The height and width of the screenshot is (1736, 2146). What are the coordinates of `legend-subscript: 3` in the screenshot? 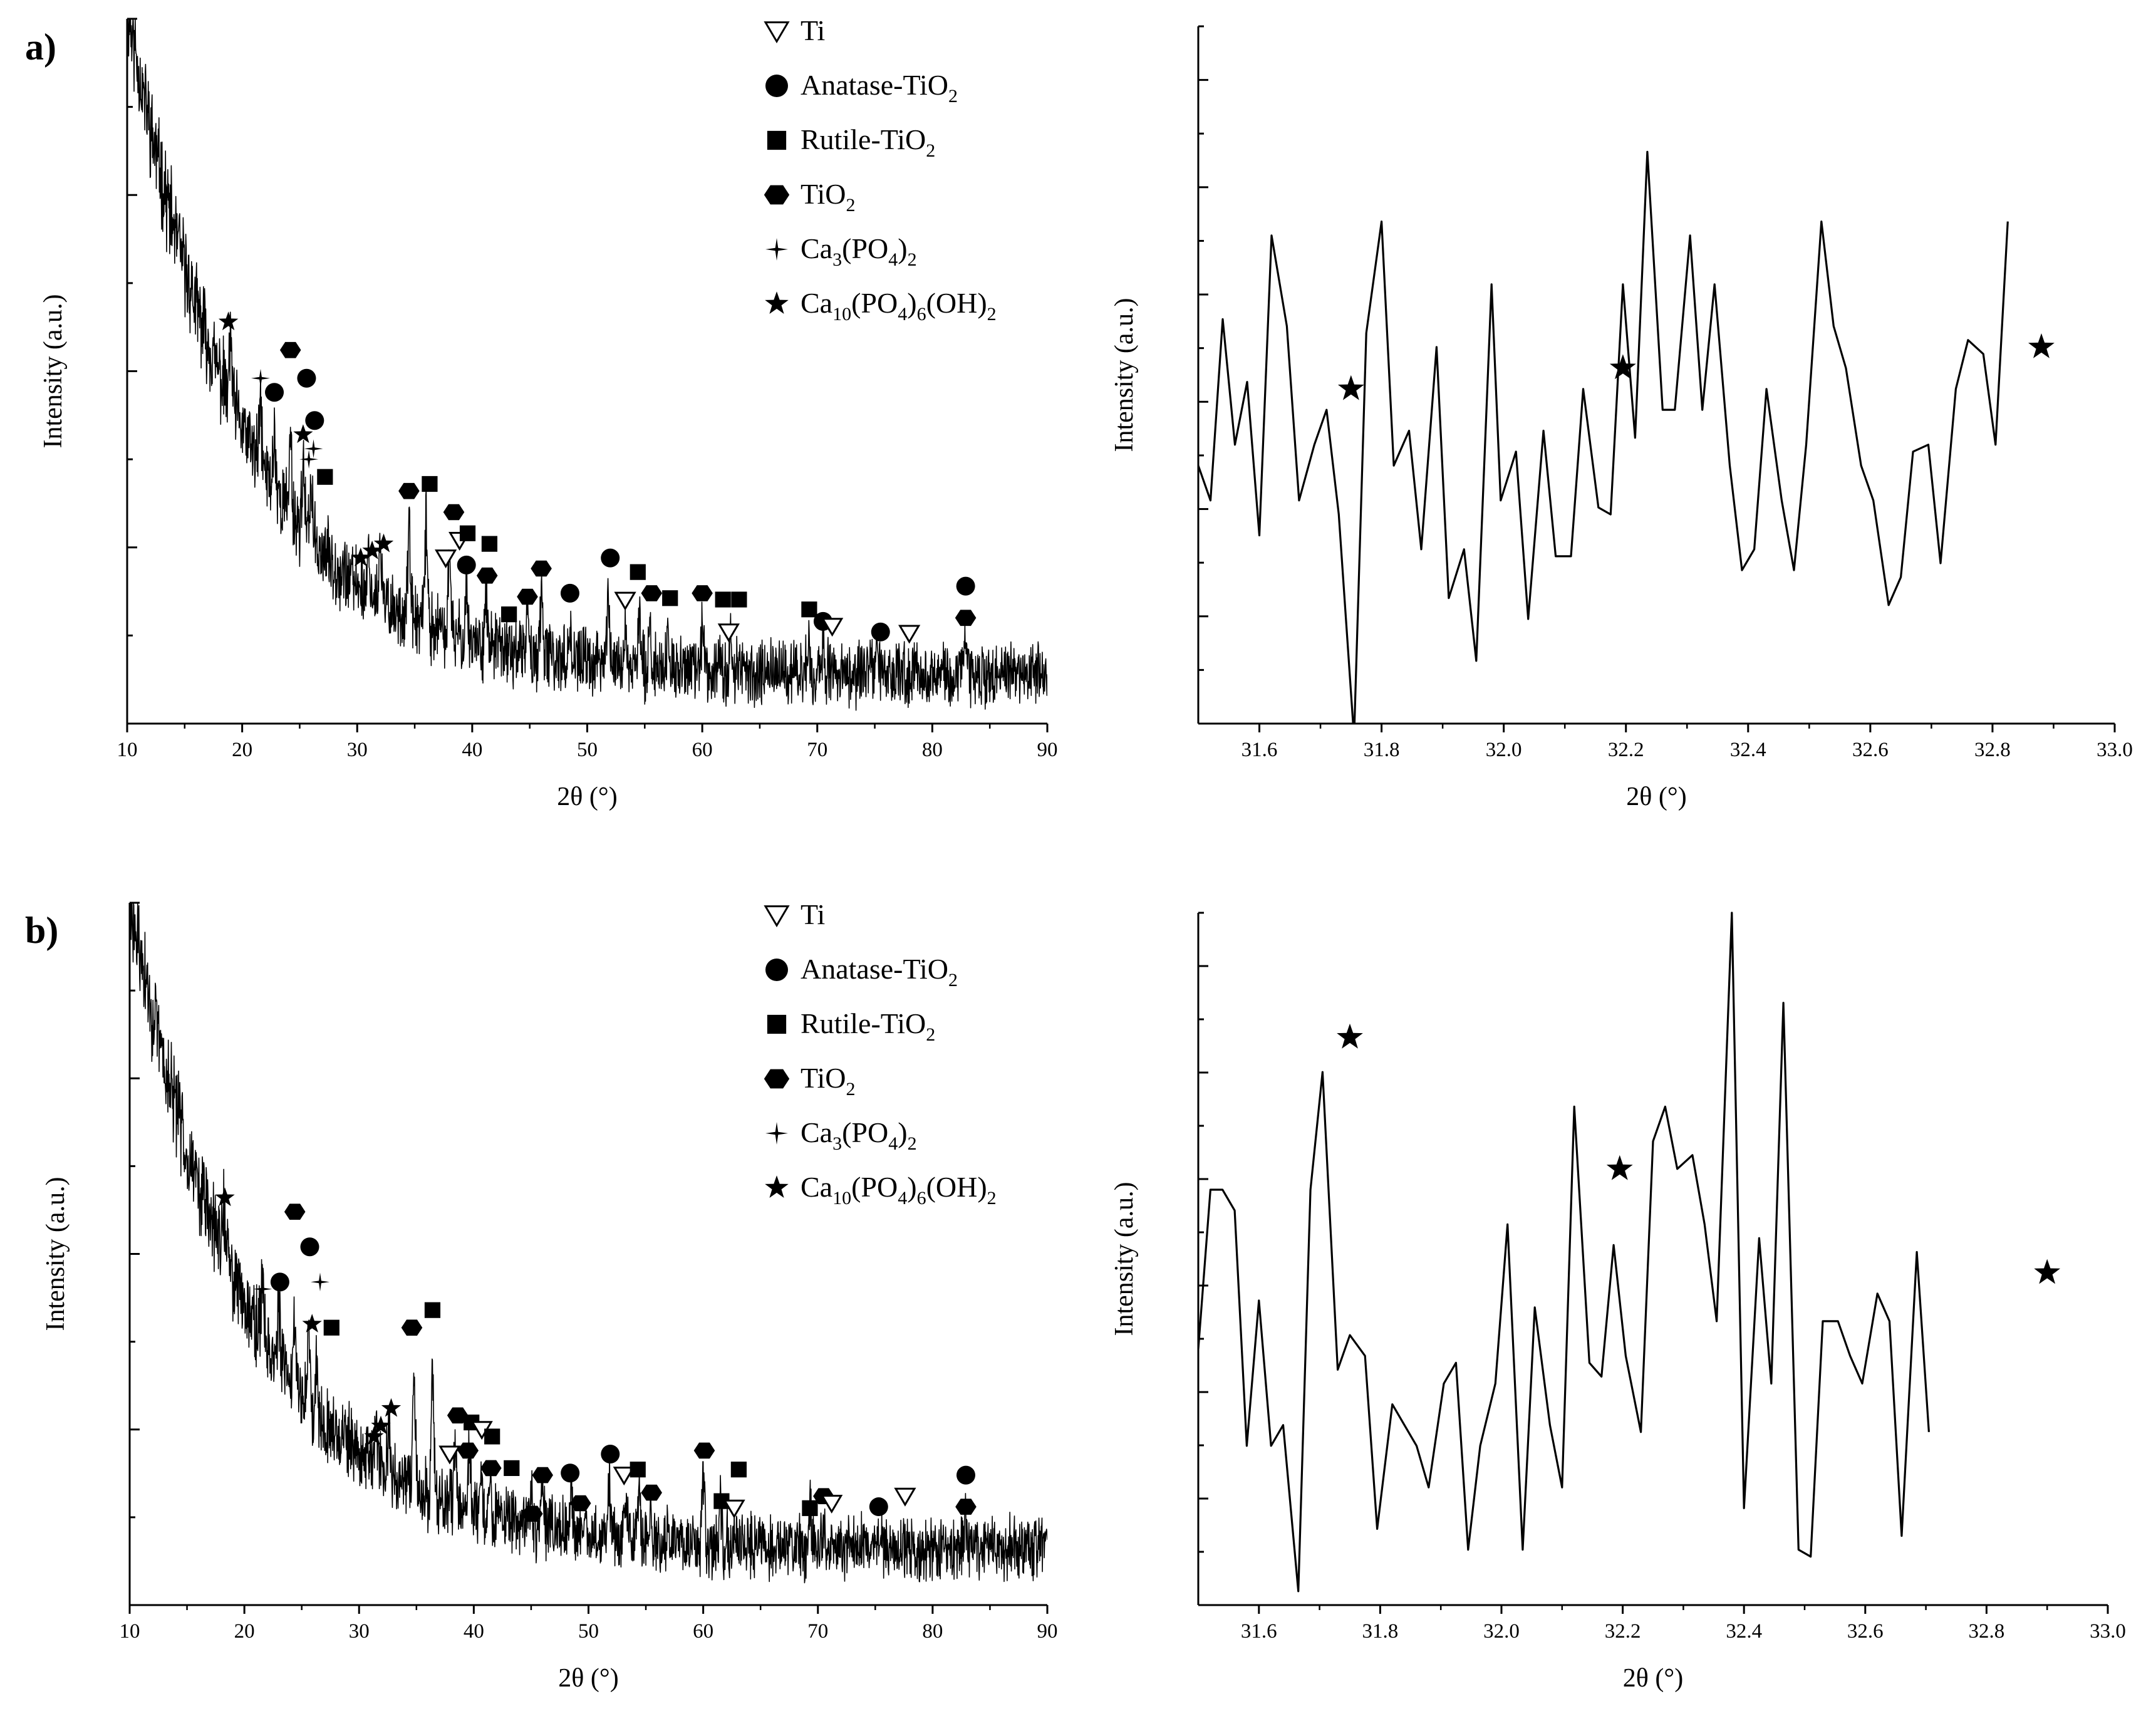 It's located at (837, 259).